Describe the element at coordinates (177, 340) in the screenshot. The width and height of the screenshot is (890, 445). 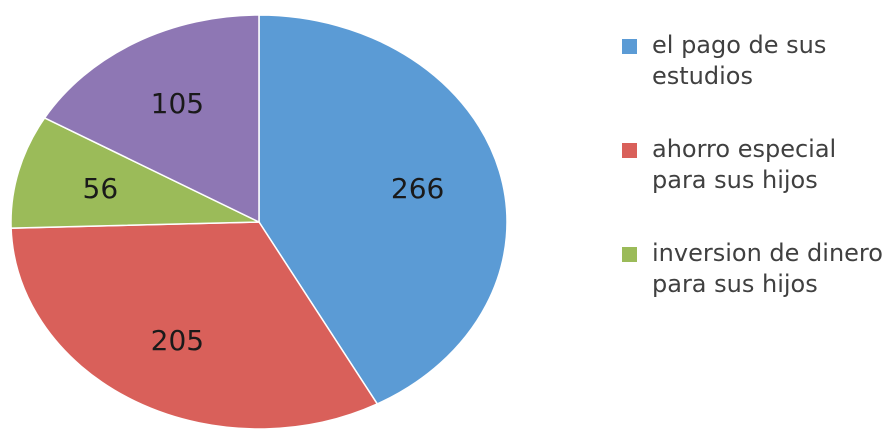
I see `slice-value-label: 205` at that location.